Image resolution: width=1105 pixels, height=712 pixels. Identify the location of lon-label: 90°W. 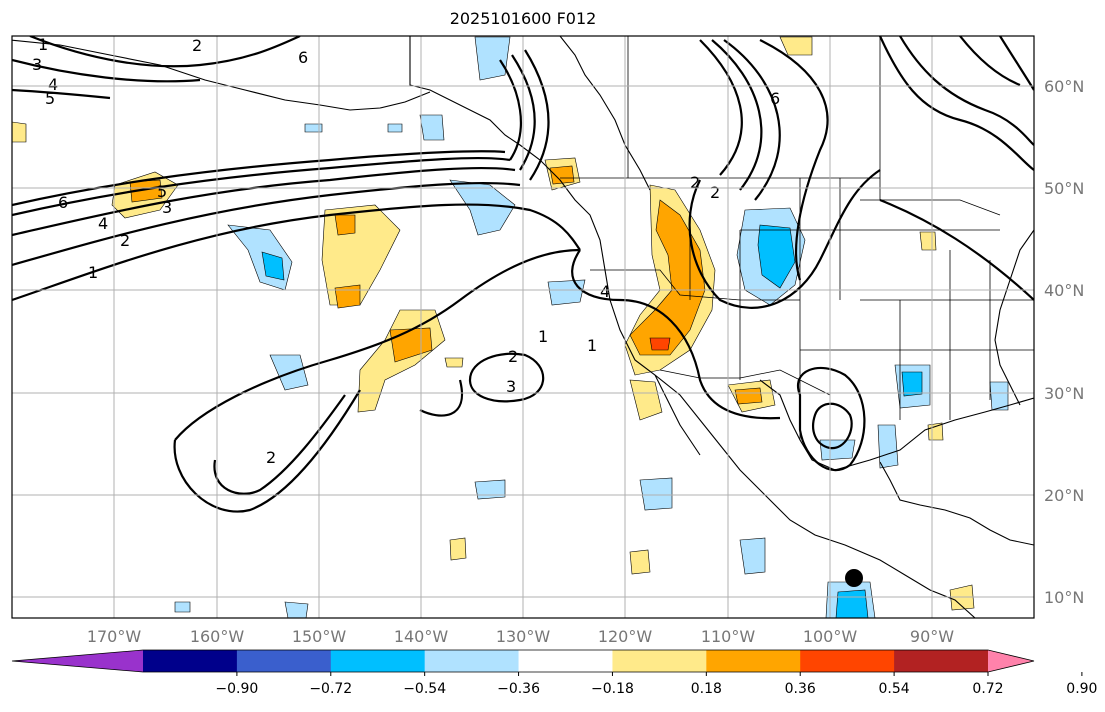
(932, 636).